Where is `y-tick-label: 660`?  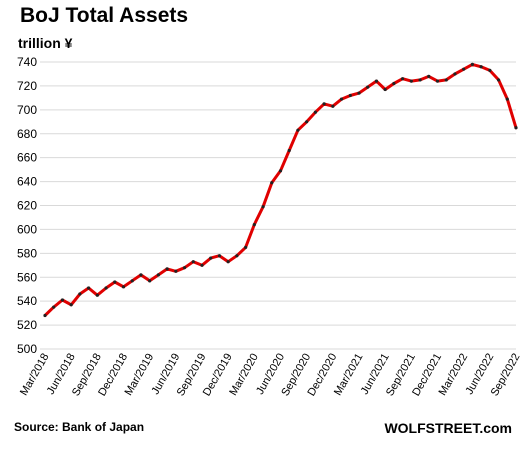 y-tick-label: 660 is located at coordinates (27, 158).